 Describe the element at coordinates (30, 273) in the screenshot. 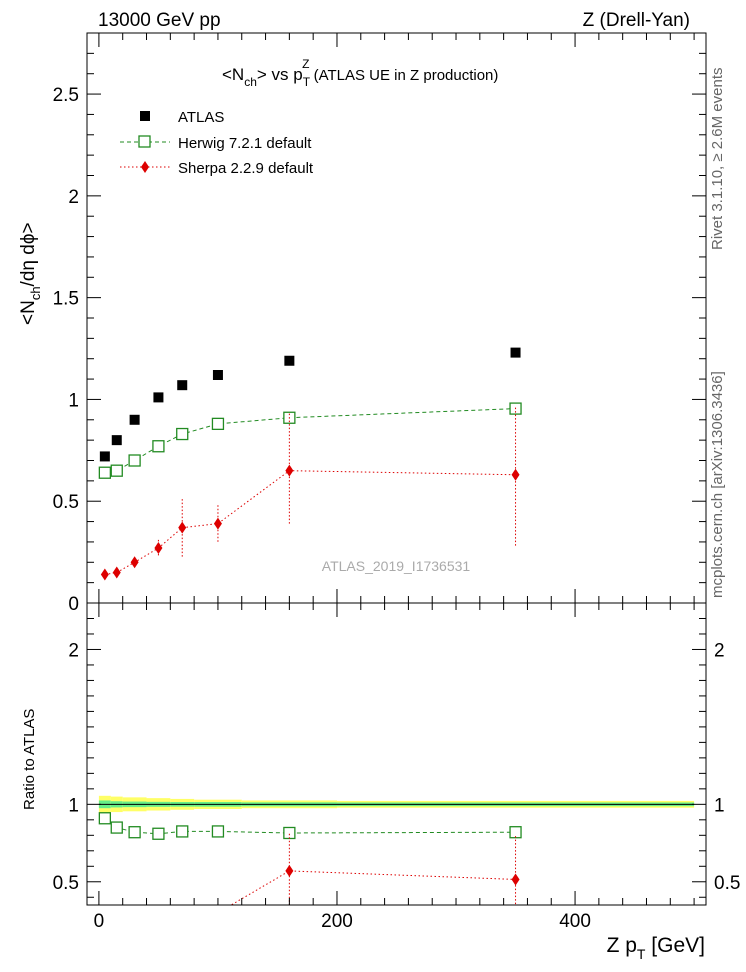

I see `main-ylabel: <Nch/dη dϕ>` at that location.